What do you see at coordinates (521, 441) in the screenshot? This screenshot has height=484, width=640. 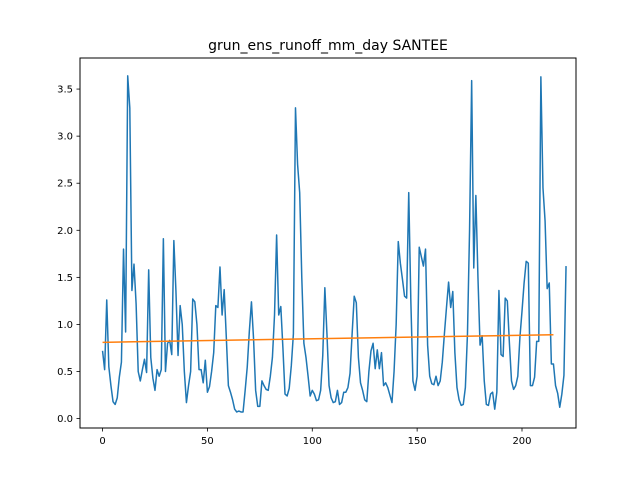 I see `x-tick-label: 200` at bounding box center [521, 441].